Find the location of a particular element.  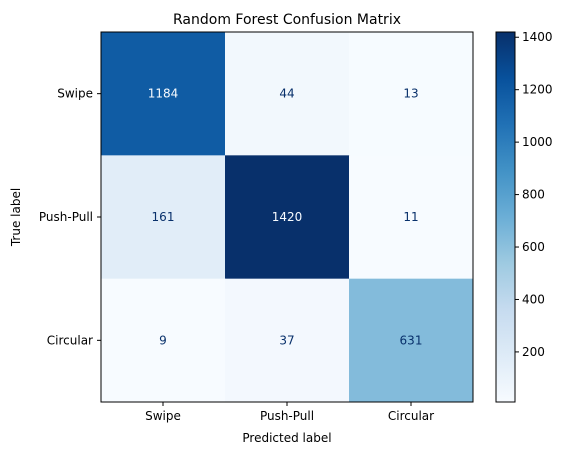

colorbar is located at coordinates (505, 217).